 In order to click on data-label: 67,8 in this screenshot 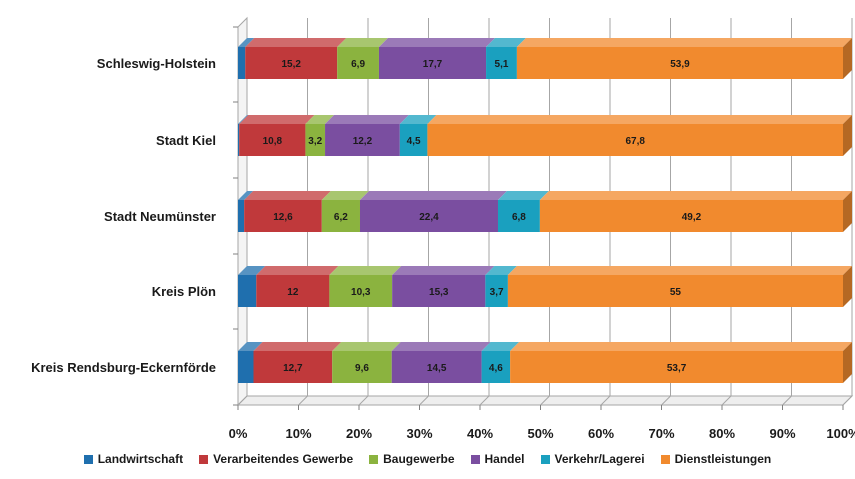, I will do `click(635, 141)`.